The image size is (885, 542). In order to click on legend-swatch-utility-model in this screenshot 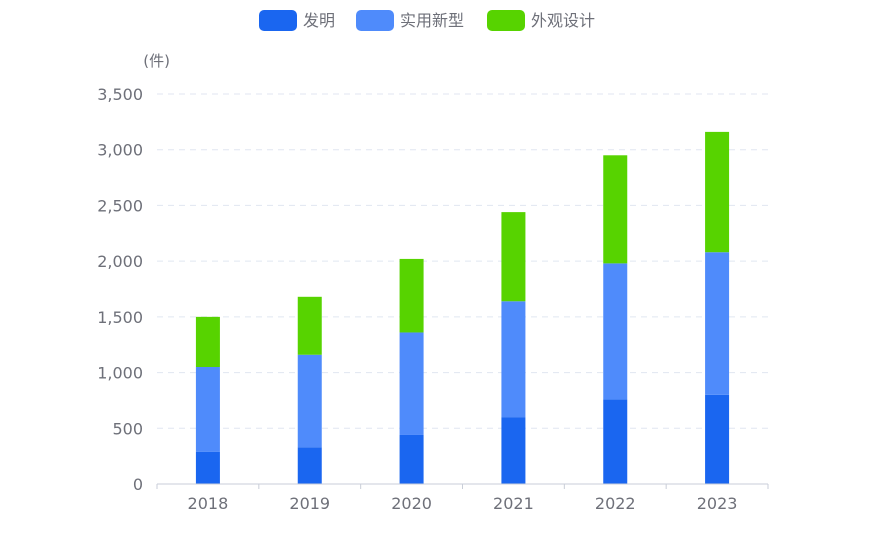, I will do `click(375, 20)`.